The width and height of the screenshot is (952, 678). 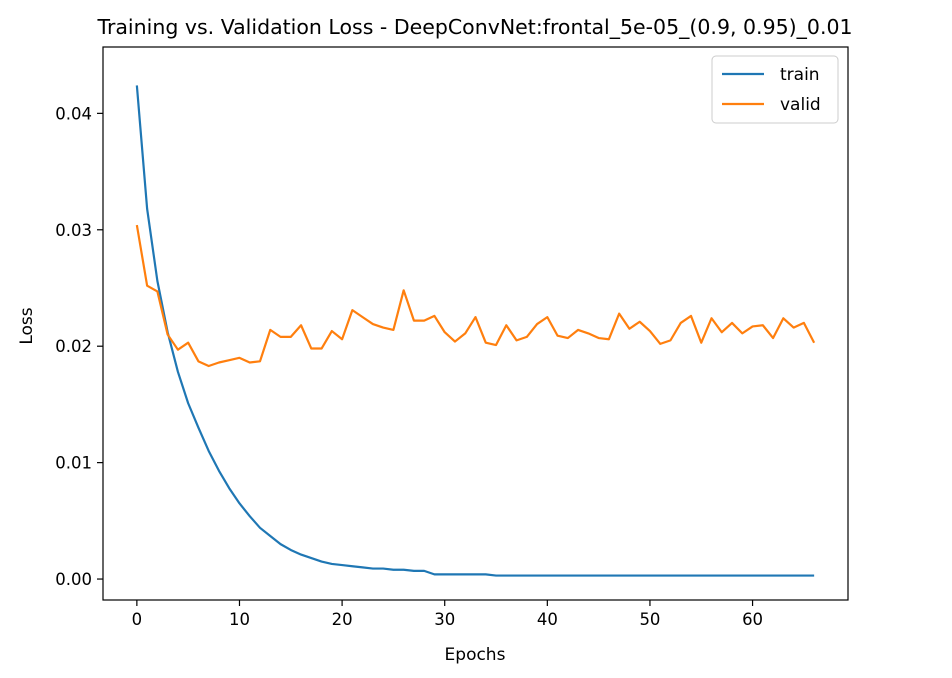 I want to click on y-tick-label: 0.04, so click(x=73, y=113).